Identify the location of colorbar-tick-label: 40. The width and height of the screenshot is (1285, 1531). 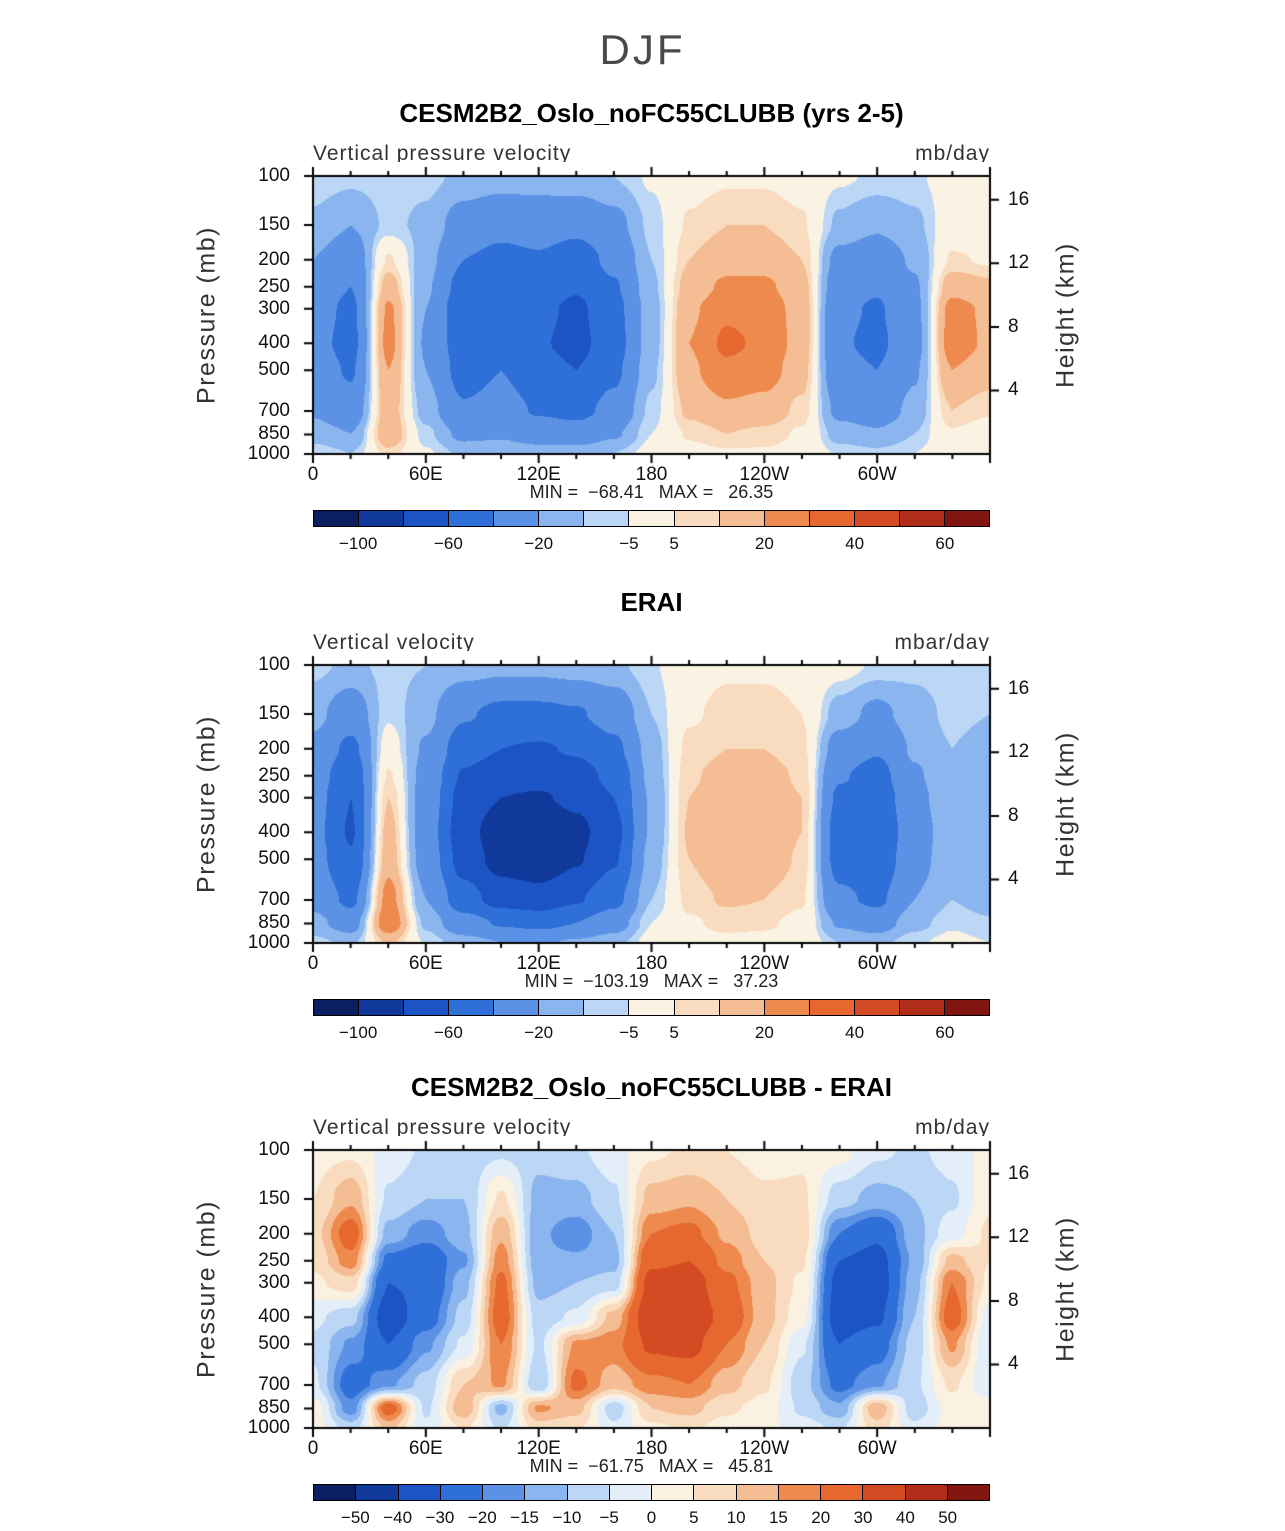
(855, 543).